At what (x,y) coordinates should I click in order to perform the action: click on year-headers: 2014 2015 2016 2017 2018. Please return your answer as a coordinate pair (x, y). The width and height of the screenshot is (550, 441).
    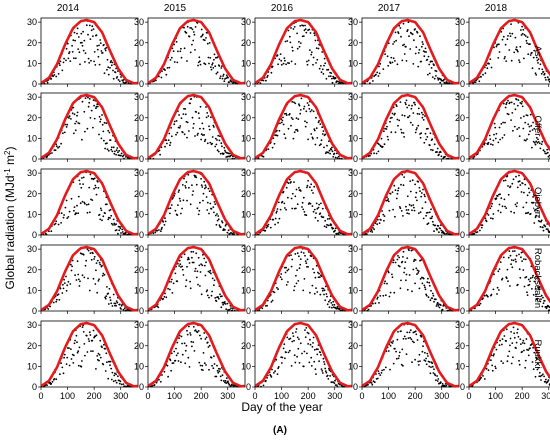
    Looking at the image, I should click on (282, 8).